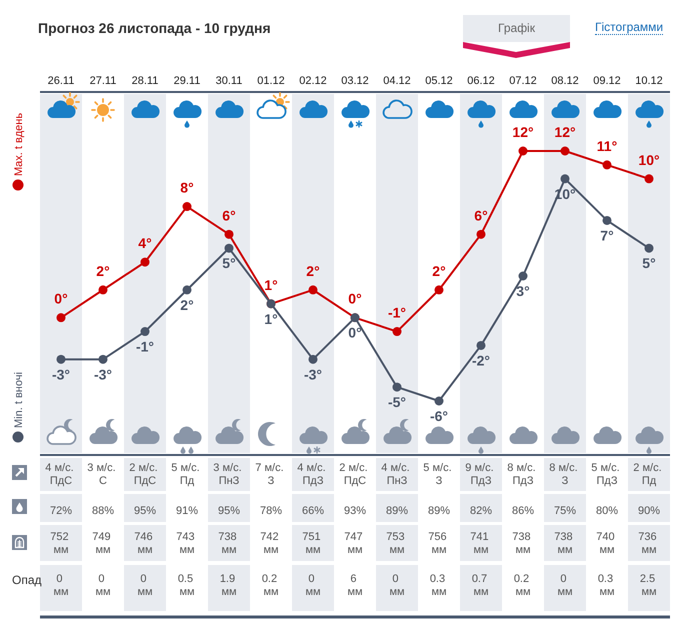 This screenshot has width=680, height=624. Describe the element at coordinates (229, 81) in the screenshot. I see `x-tick-label: 30.11` at that location.